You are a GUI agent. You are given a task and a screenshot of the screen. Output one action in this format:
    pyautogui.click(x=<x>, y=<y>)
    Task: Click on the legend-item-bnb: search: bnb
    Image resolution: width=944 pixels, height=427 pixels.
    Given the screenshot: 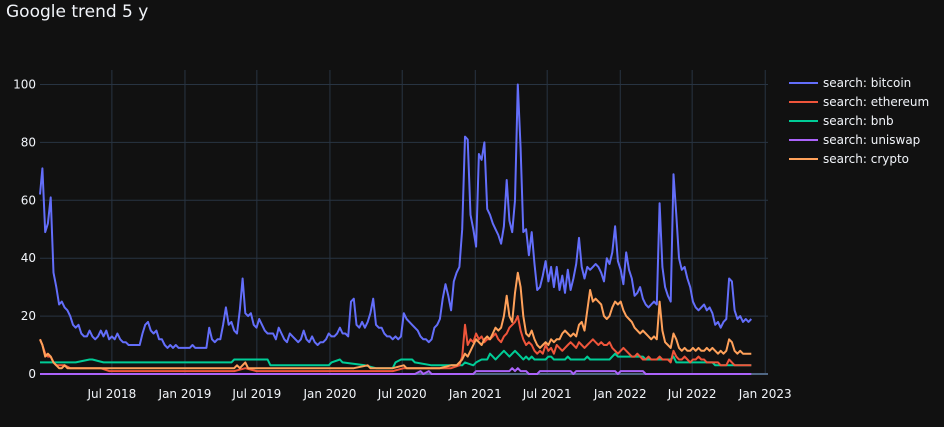 What is the action you would take?
    pyautogui.click(x=841, y=121)
    